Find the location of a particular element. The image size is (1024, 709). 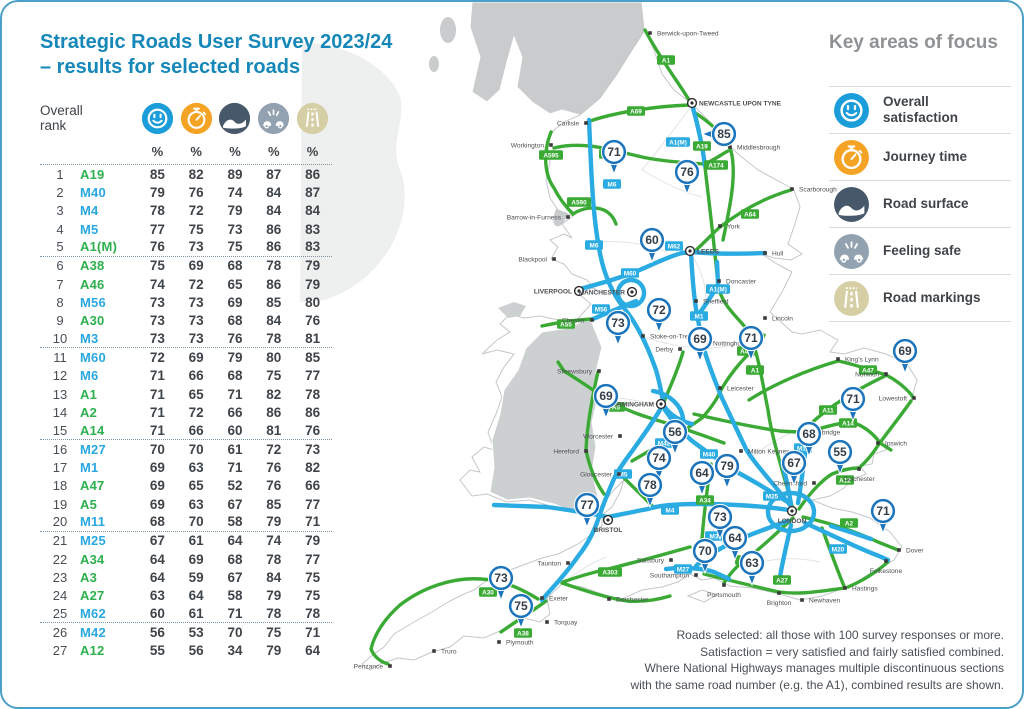

svg-text: A1(M) is located at coordinates (718, 289).